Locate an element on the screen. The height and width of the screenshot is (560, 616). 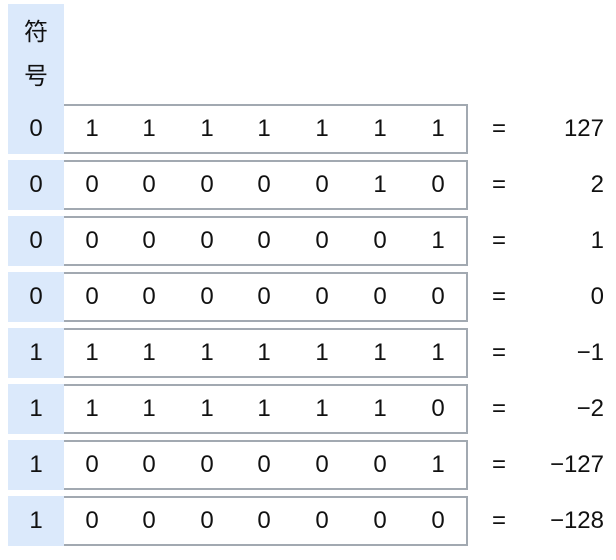
decimal-value: −128 is located at coordinates (576, 520).